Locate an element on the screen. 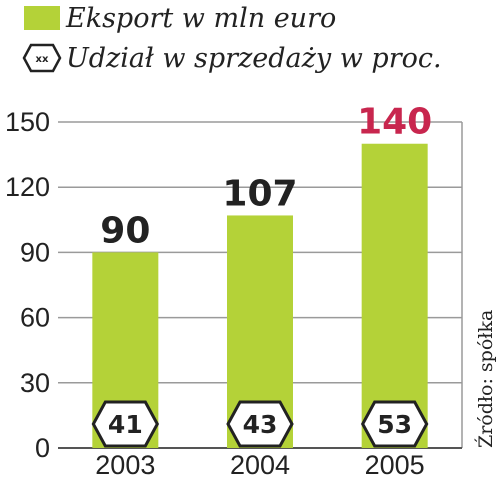  y-tick-label: 0 is located at coordinates (42, 448).